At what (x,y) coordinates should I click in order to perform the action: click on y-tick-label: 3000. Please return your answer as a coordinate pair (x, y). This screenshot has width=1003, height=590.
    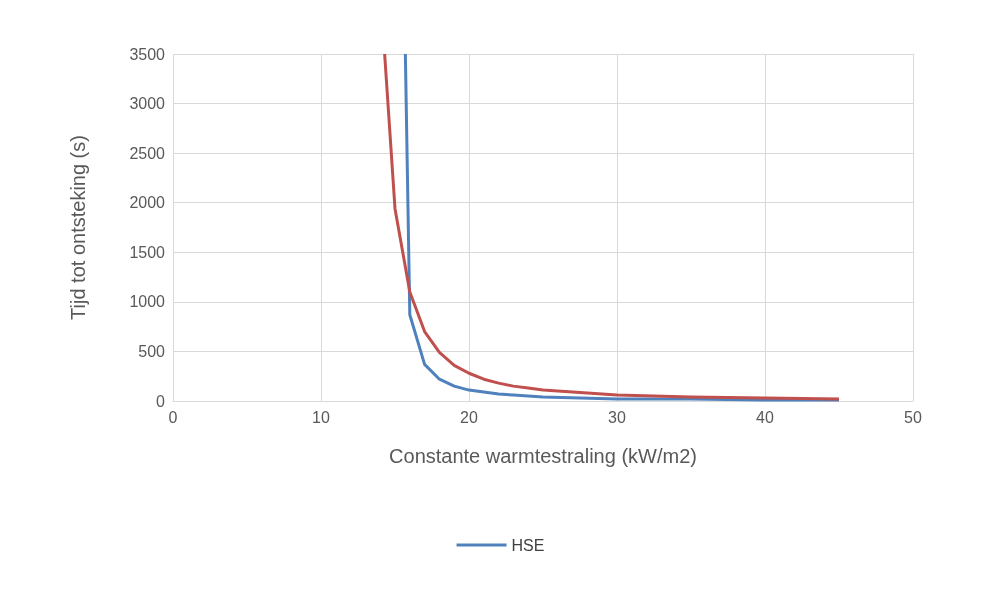
    Looking at the image, I should click on (147, 104).